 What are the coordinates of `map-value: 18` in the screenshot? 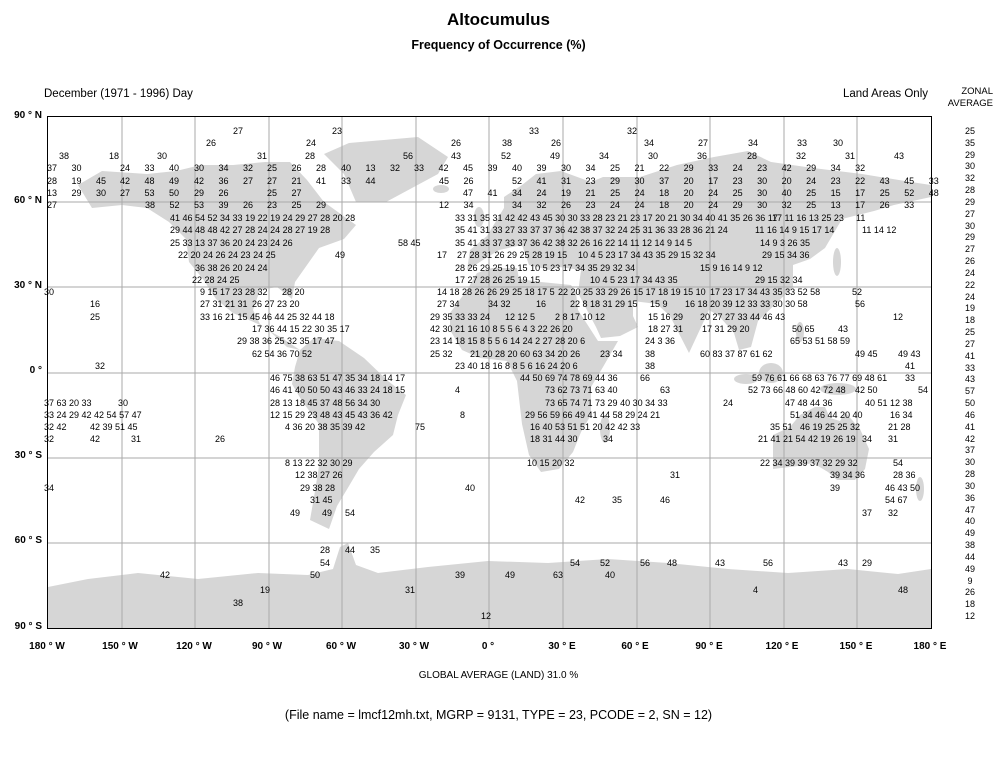 It's located at (114, 156).